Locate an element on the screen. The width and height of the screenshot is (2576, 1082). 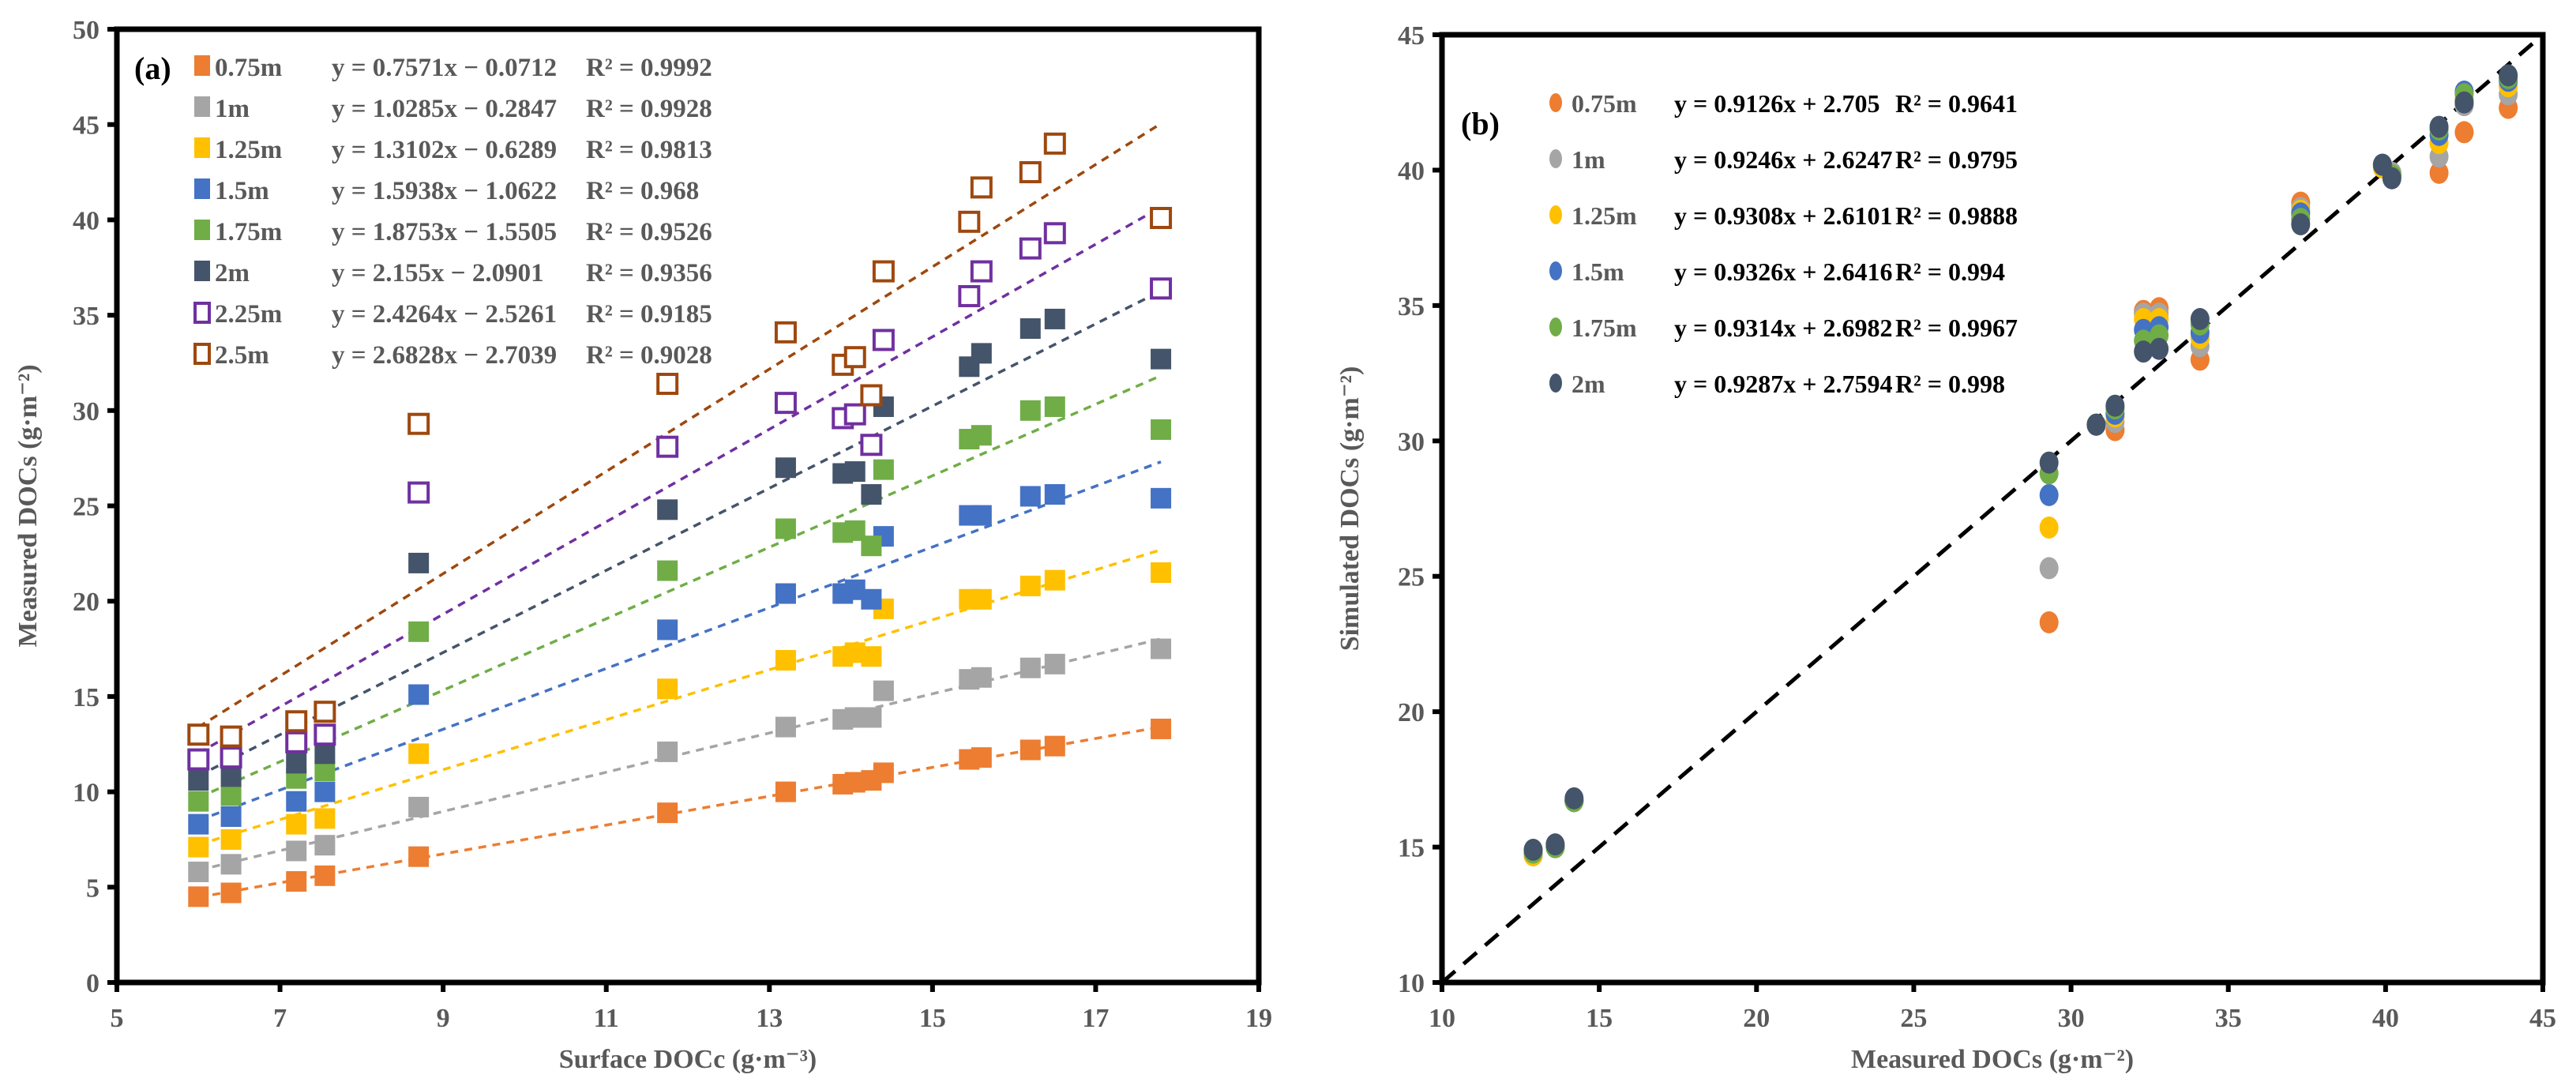
legend-entry-0.75m: 0.75m y = 0.9126x + 2.705 R² = 0.9641 is located at coordinates (1783, 104).